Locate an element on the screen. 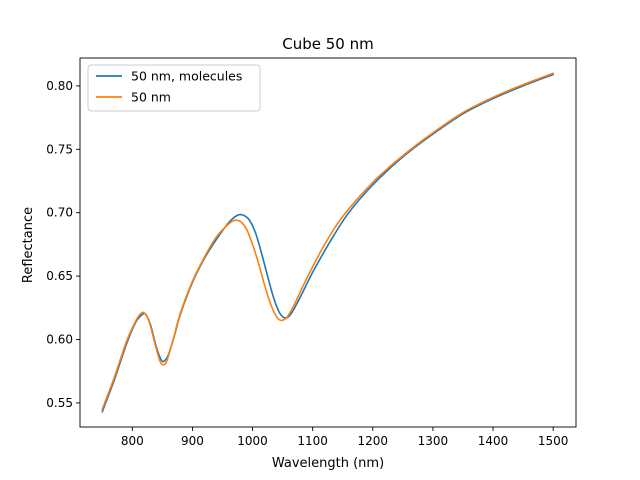 The width and height of the screenshot is (640, 480). x-tick-label: 1500 is located at coordinates (553, 441).